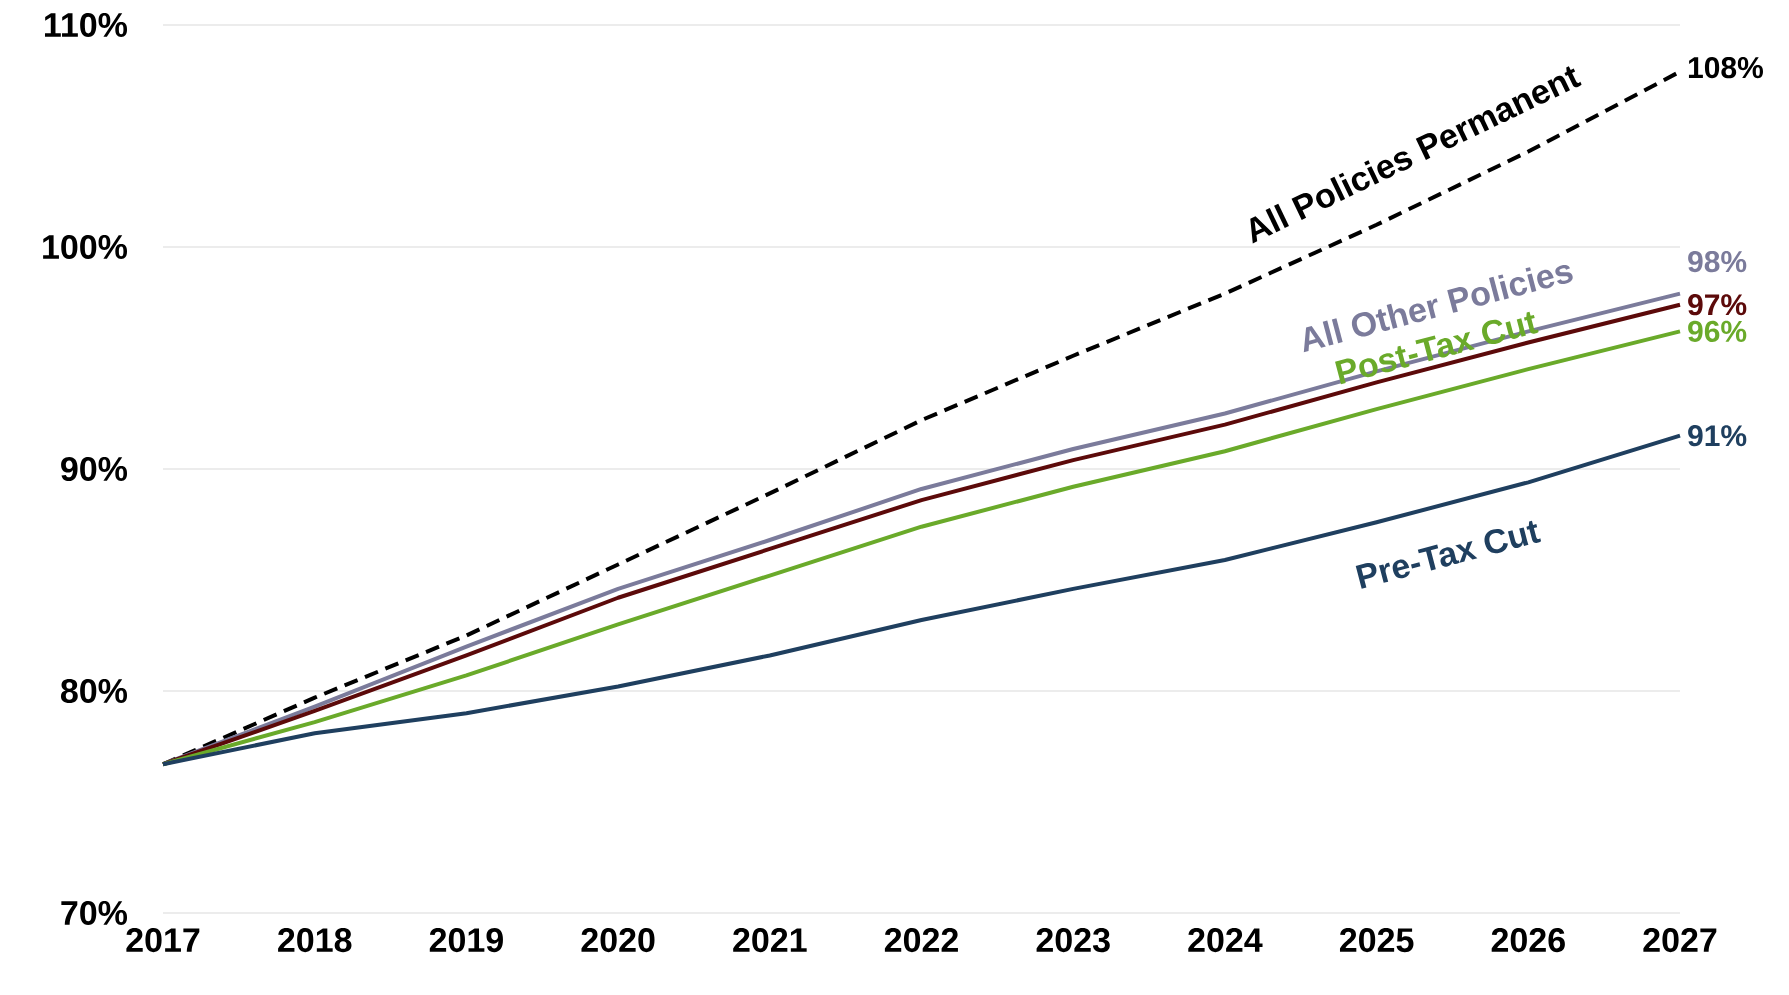 The width and height of the screenshot is (1789, 995). Describe the element at coordinates (618, 940) in the screenshot. I see `x-tick-label: 2020` at that location.